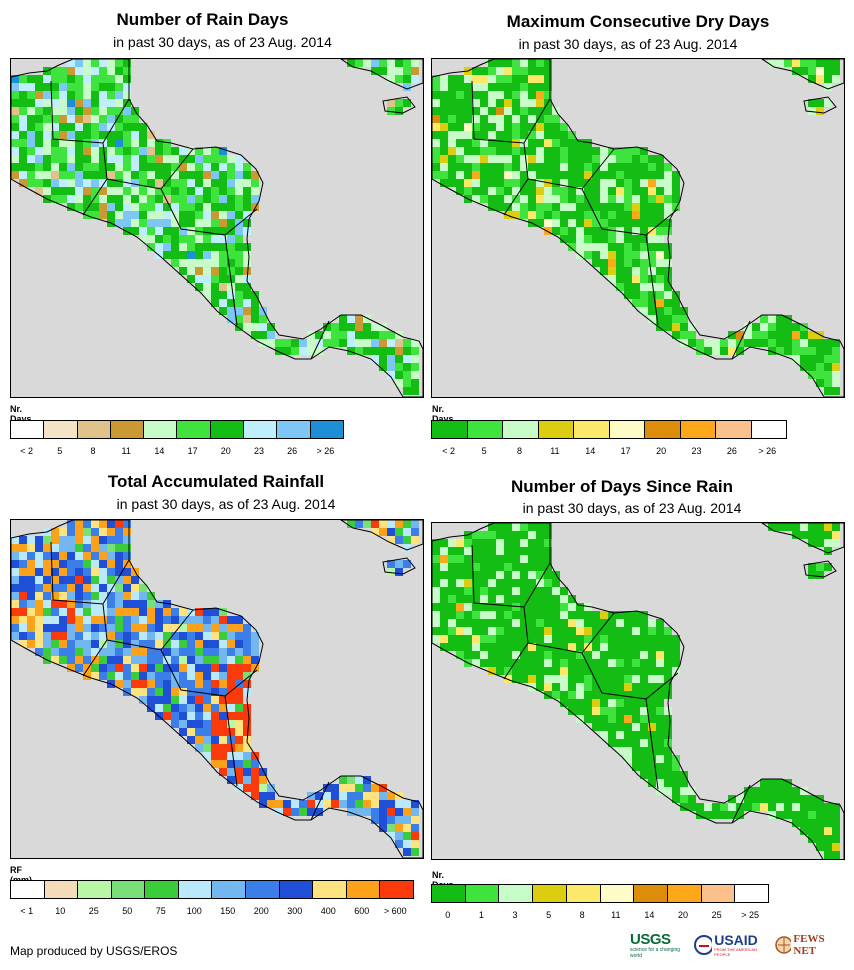  Describe the element at coordinates (608, 452) in the screenshot. I see `legend-ticks: < 2 5 8 11 14 17 20 23 26 > 26` at that location.